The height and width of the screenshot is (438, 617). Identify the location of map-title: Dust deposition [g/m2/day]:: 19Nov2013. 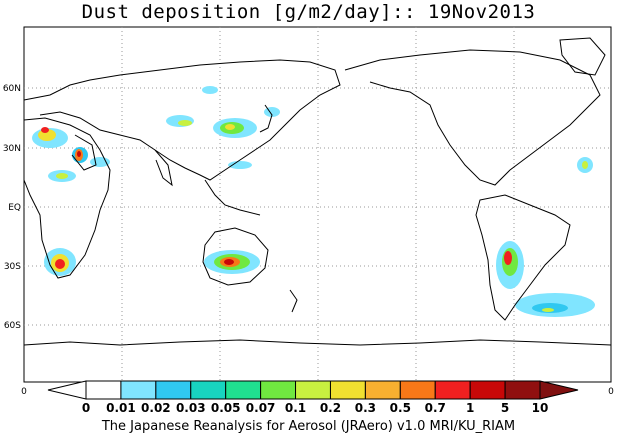
(308, 12).